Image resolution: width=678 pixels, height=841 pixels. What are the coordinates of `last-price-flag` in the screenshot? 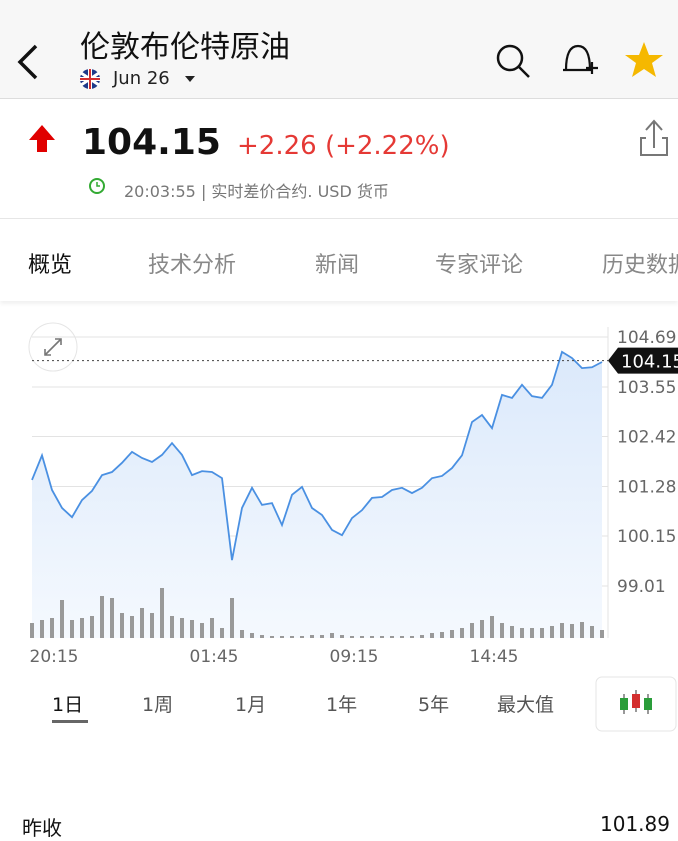 It's located at (643, 360).